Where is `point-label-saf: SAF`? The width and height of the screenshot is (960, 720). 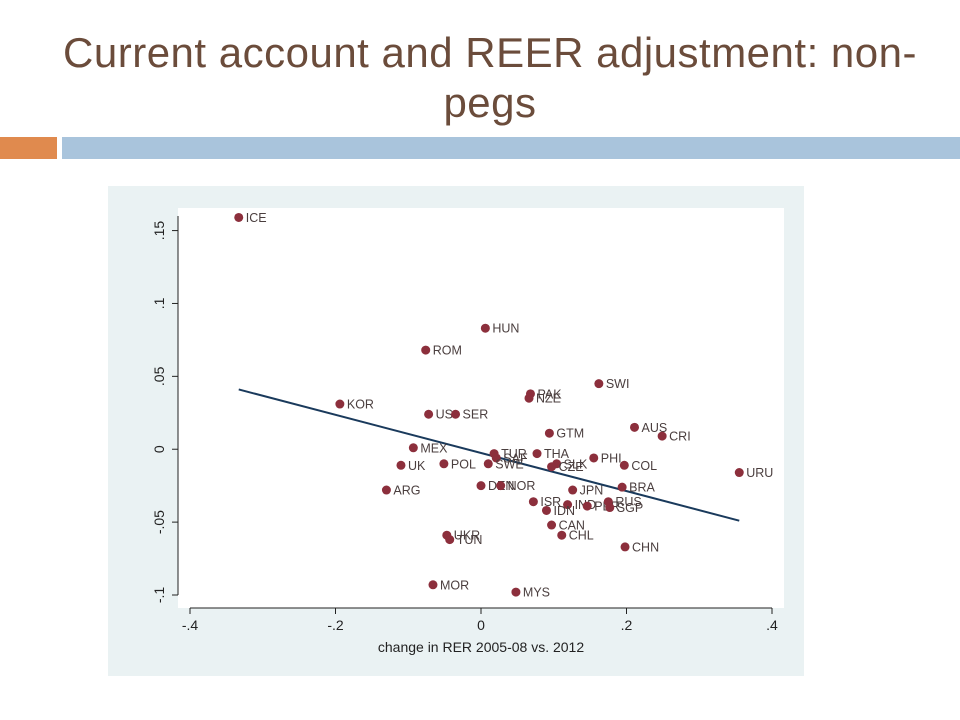
point-label-saf: SAF is located at coordinates (515, 458).